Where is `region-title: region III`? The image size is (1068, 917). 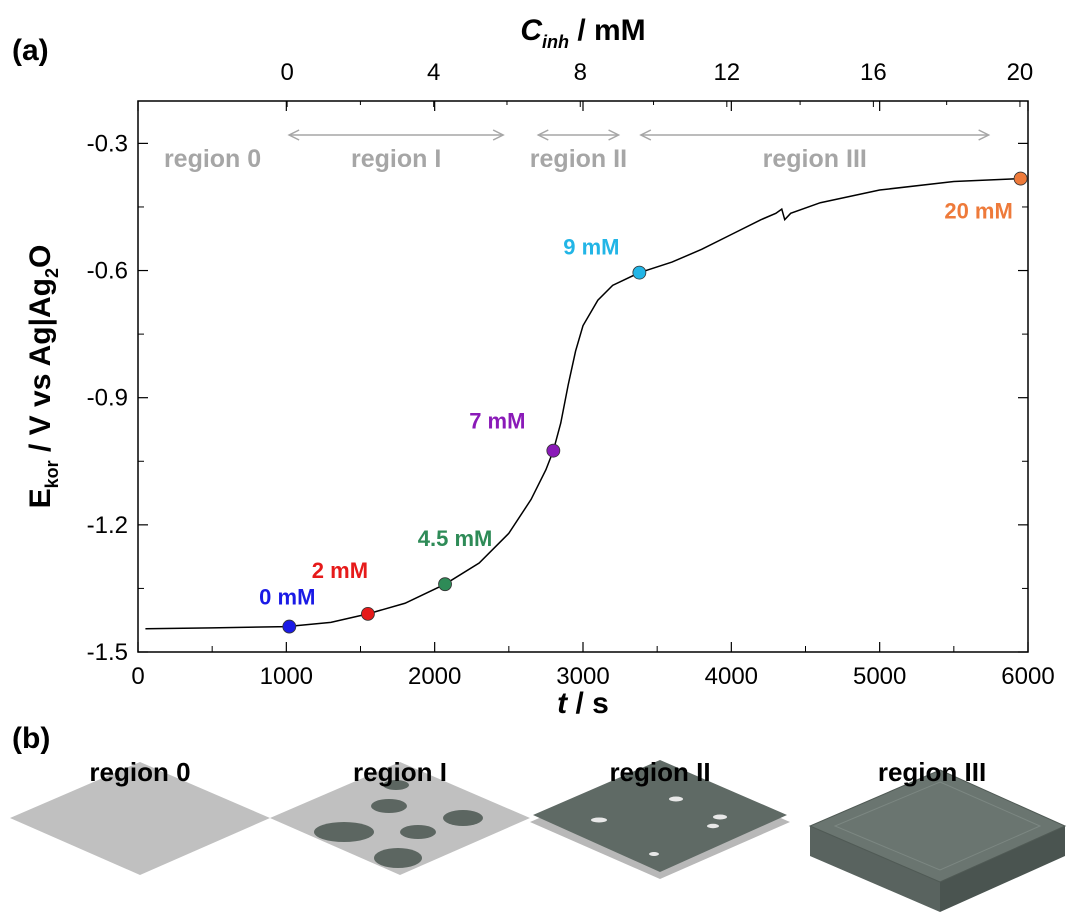 region-title: region III is located at coordinates (932, 772).